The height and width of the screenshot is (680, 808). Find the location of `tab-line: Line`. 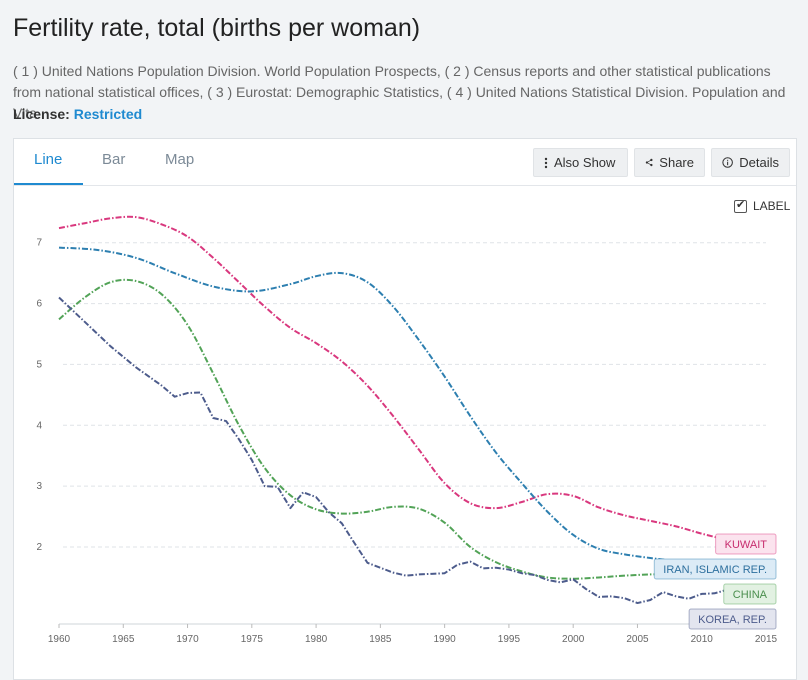

tab-line: Line is located at coordinates (48, 159).